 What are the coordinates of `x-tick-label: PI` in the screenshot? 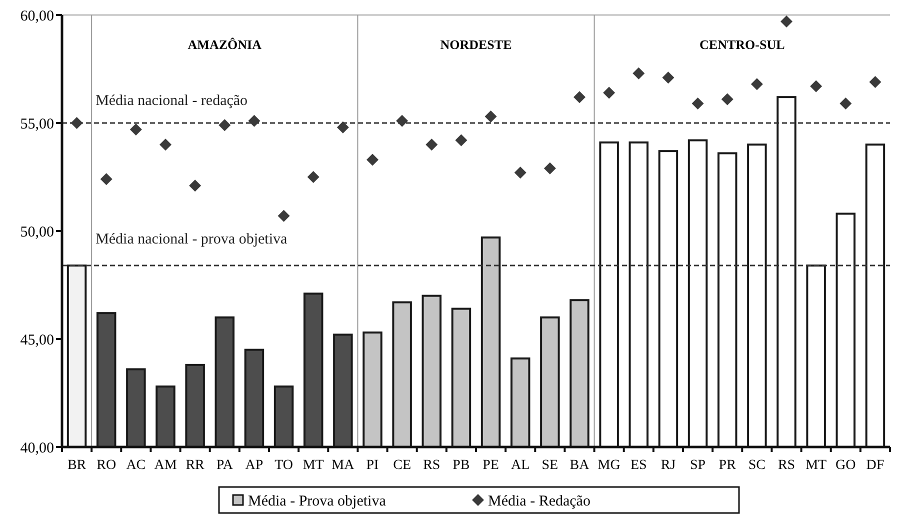 It's located at (373, 465).